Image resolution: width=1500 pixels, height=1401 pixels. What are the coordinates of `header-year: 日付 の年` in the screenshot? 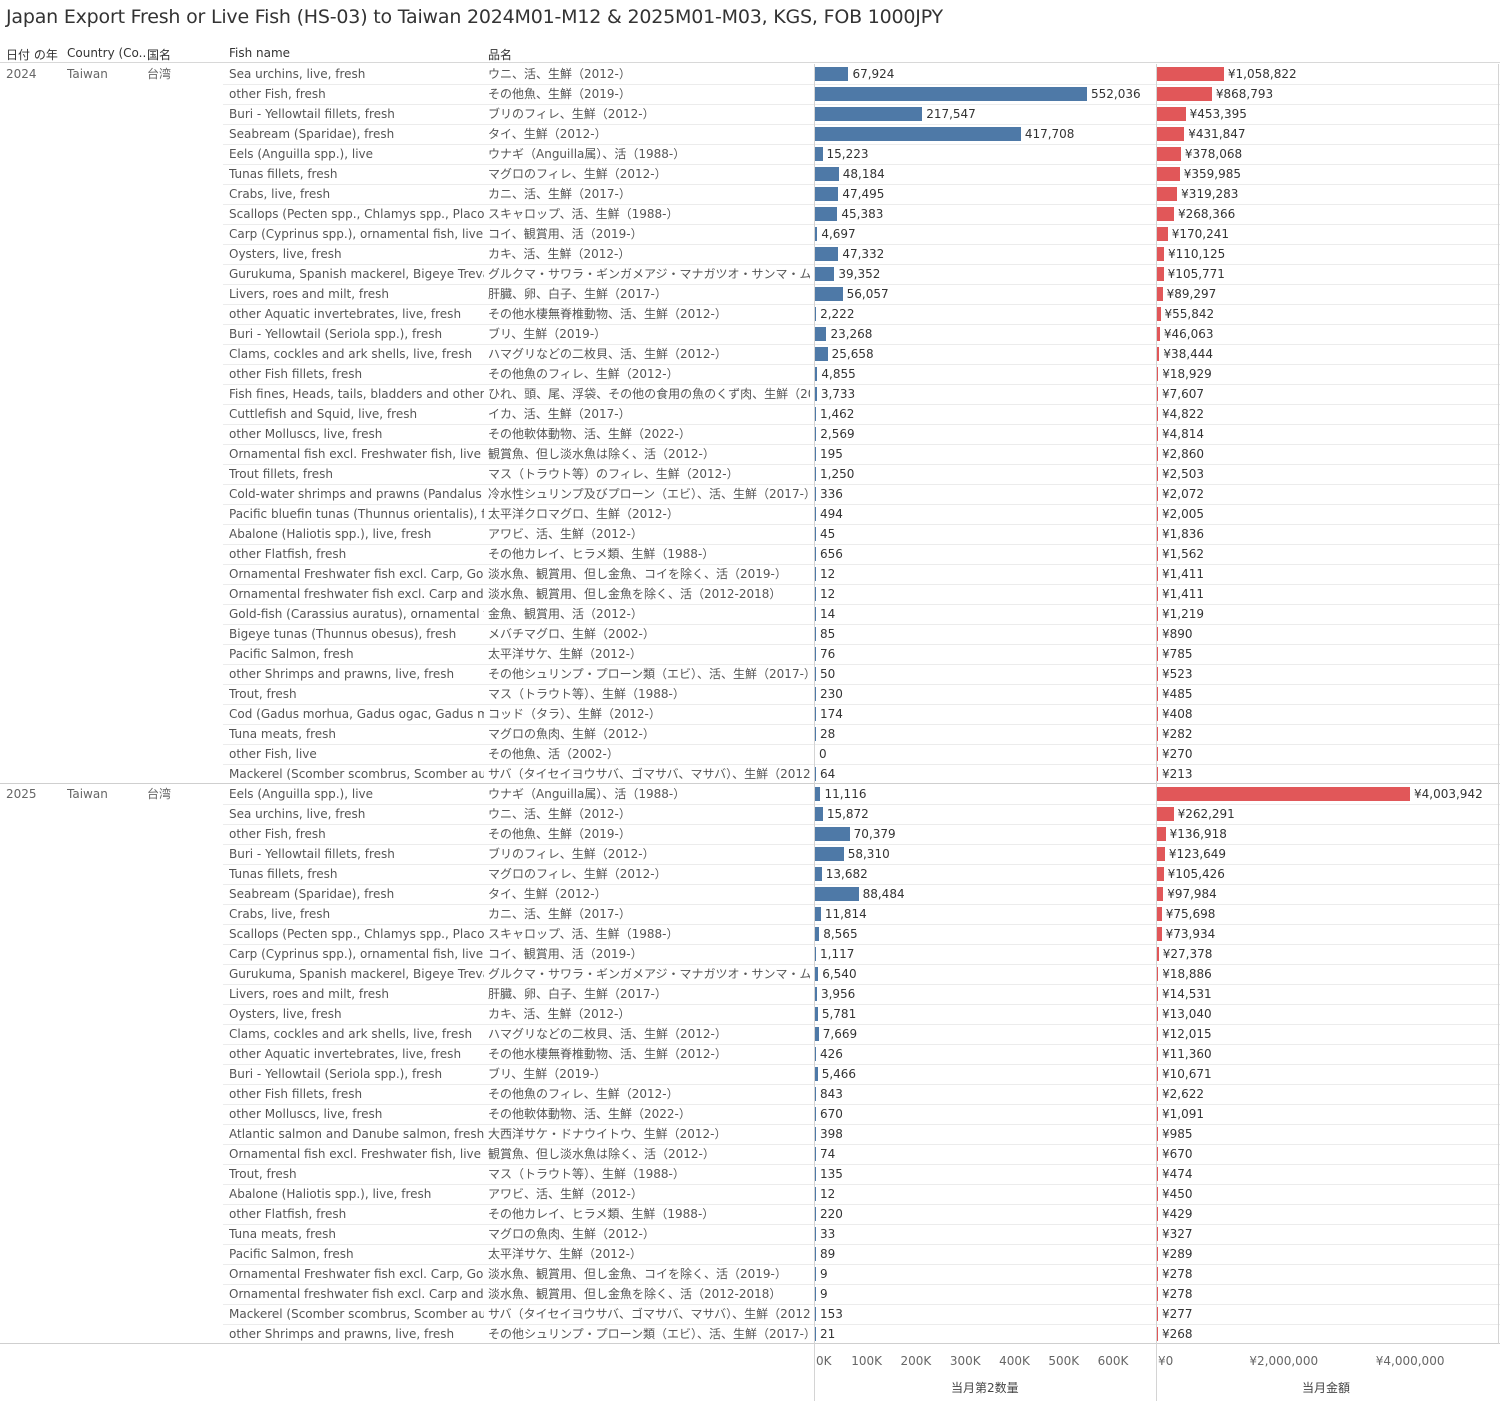 It's located at (32, 55).